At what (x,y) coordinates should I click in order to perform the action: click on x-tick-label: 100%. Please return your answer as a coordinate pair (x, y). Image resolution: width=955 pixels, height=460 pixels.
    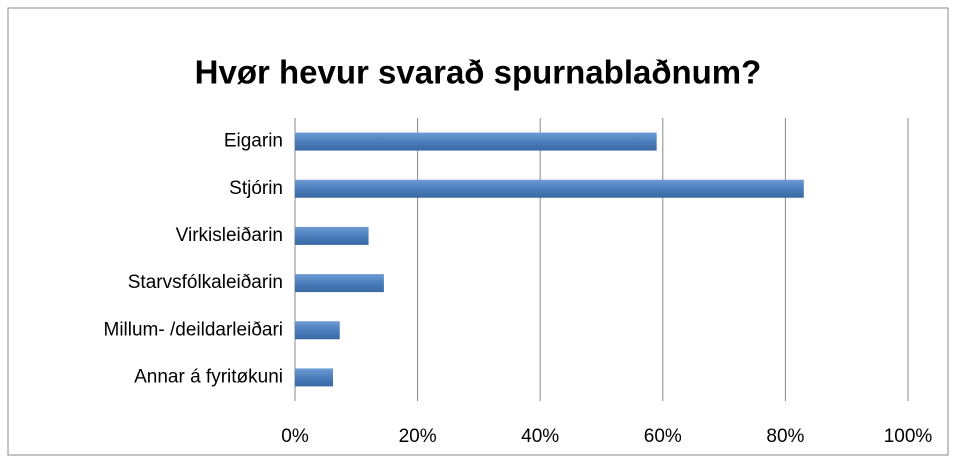
    Looking at the image, I should click on (908, 436).